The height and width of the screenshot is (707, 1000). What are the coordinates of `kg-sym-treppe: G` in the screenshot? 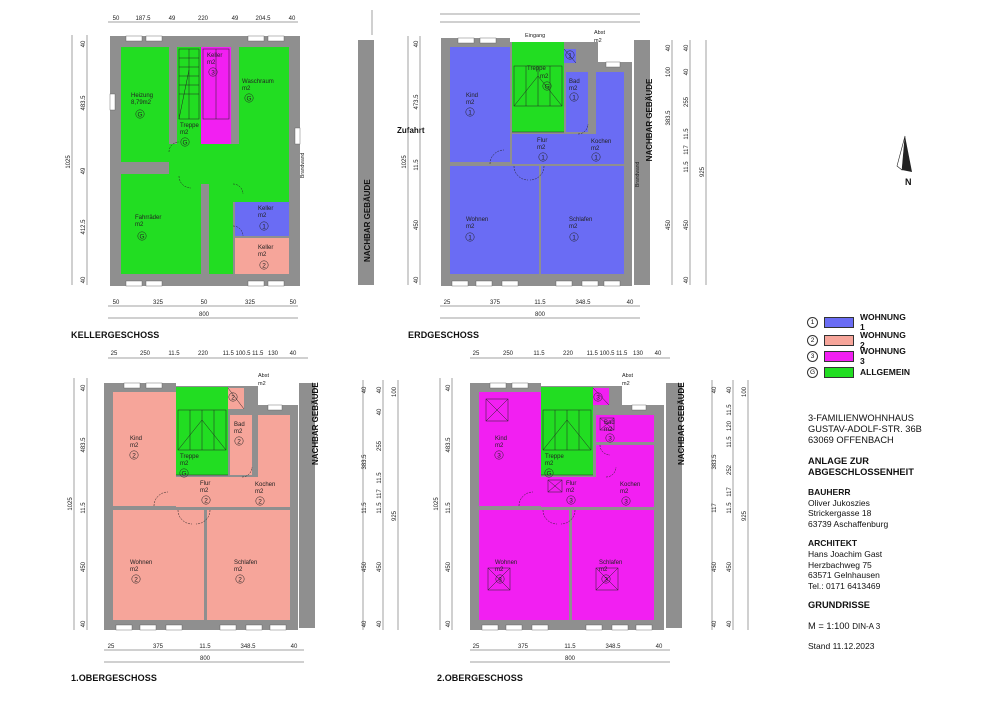 It's located at (184, 143).